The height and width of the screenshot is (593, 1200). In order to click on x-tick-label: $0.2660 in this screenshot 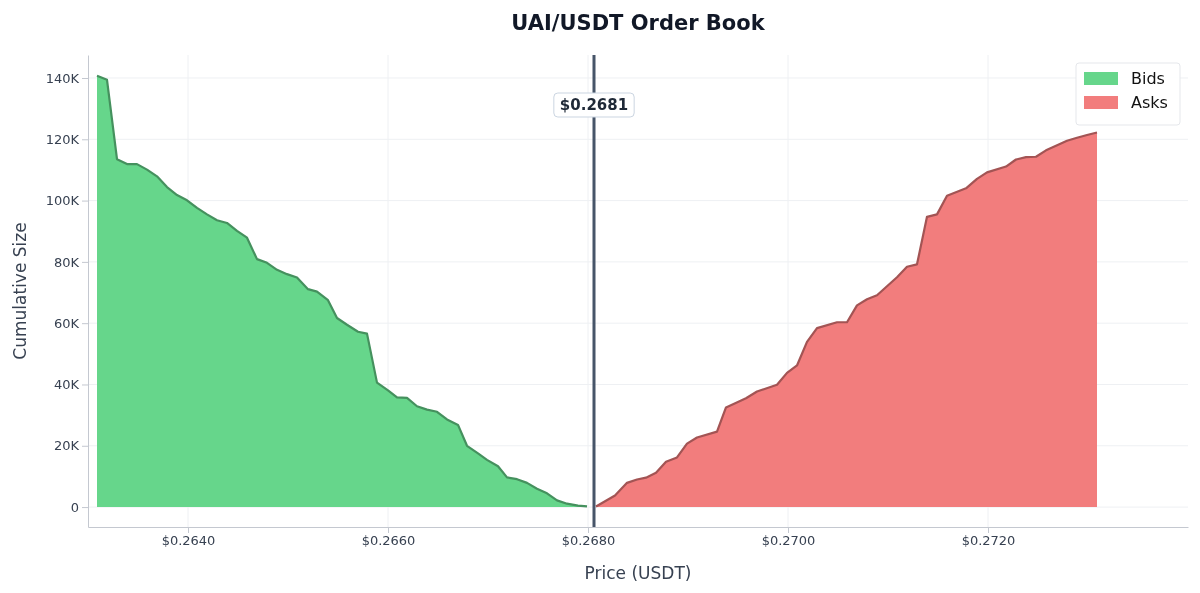, I will do `click(388, 541)`.